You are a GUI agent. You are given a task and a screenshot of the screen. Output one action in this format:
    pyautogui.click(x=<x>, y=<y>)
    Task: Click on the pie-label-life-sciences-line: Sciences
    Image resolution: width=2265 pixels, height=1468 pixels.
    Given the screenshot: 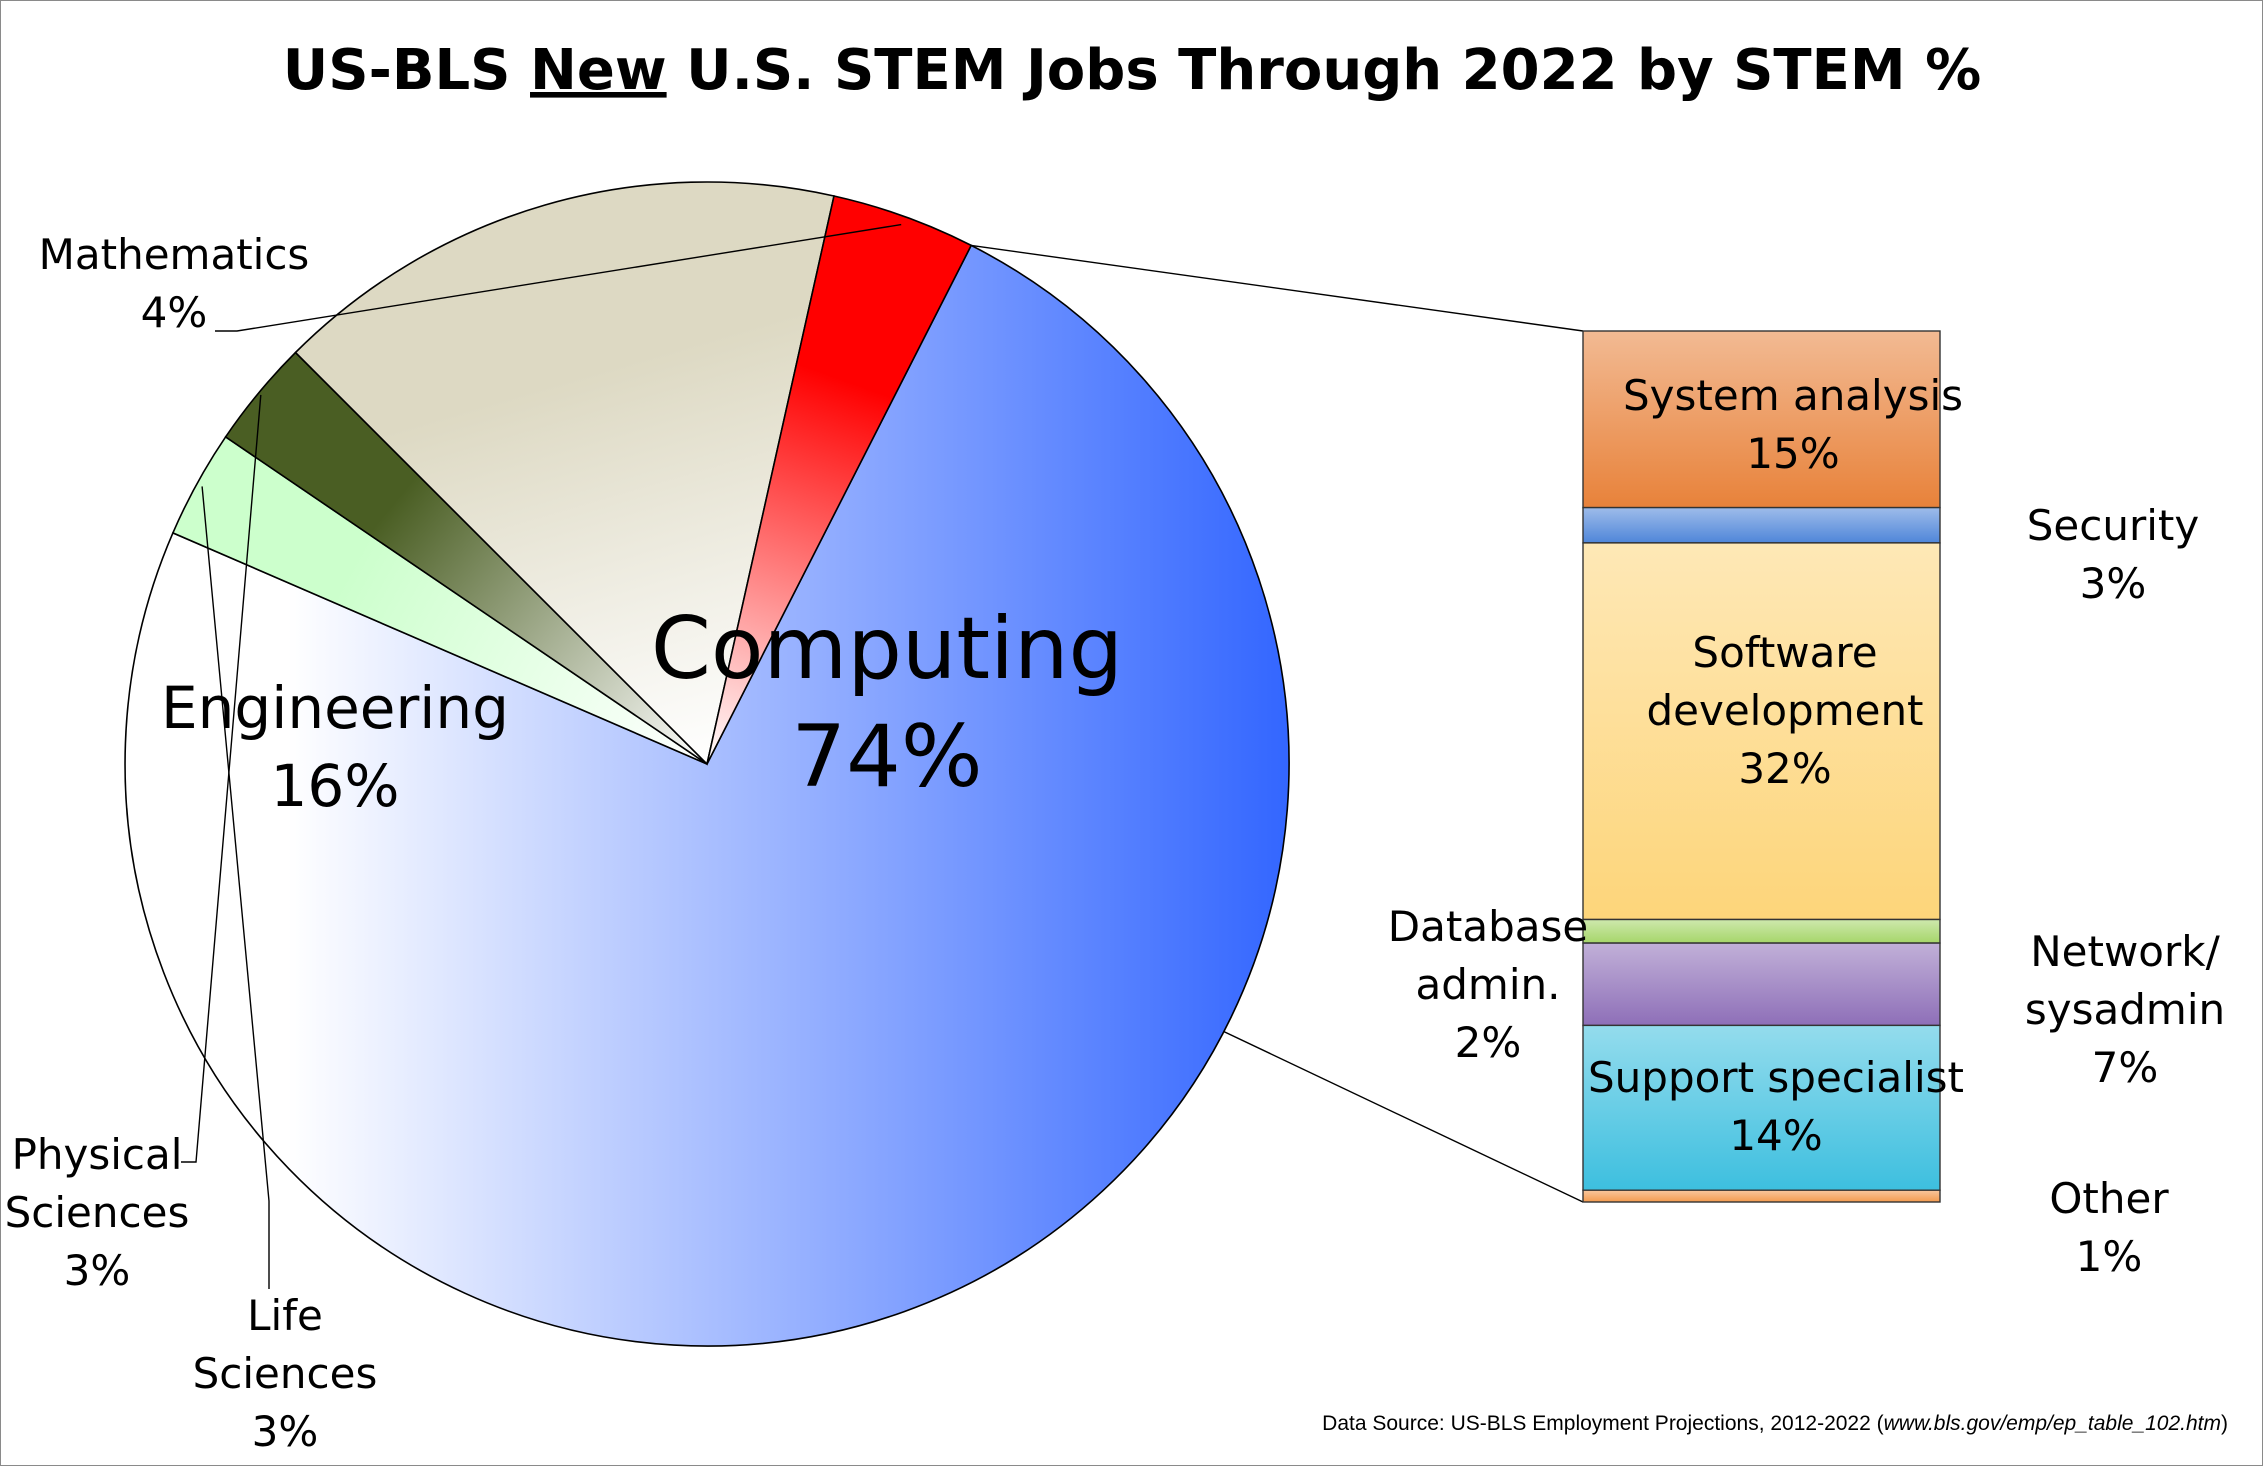 What is the action you would take?
    pyautogui.click(x=285, y=1373)
    